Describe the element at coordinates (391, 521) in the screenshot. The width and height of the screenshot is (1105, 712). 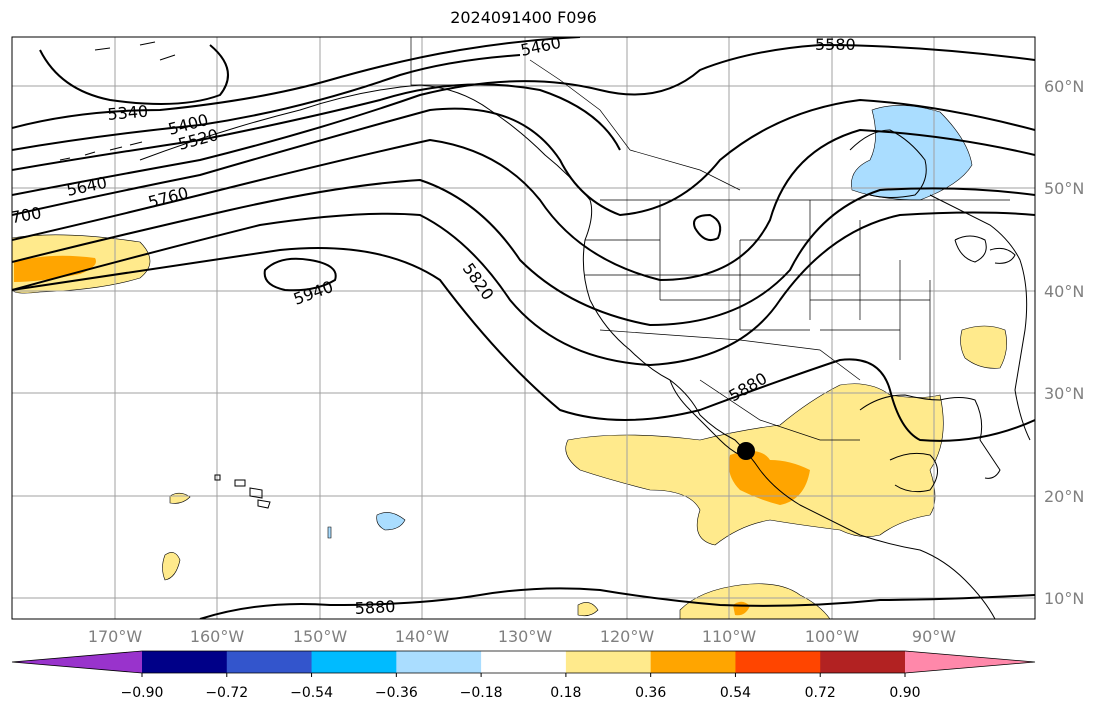
I see `shade-patch-blue` at that location.